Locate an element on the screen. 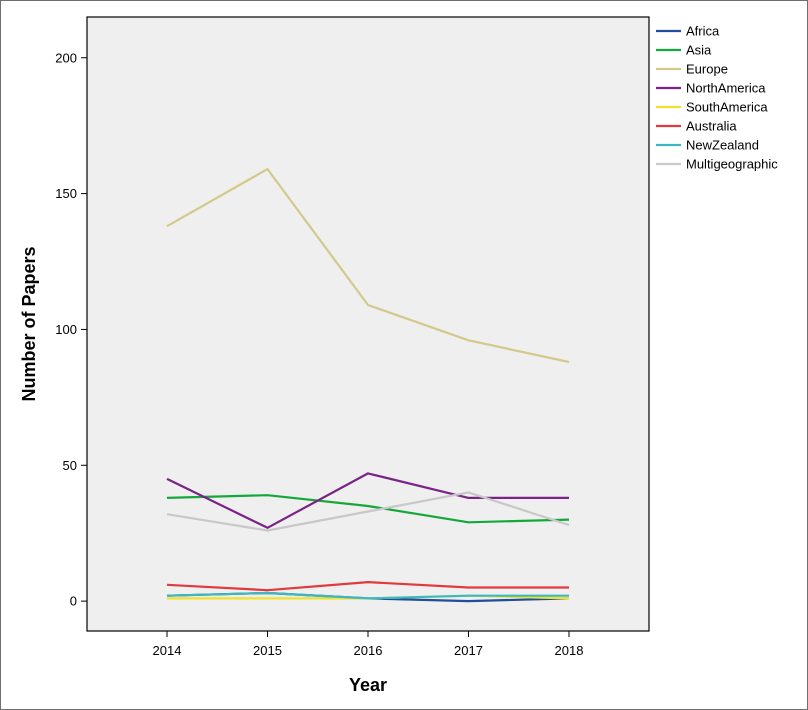  x-tick-label: 2018 is located at coordinates (569, 650).